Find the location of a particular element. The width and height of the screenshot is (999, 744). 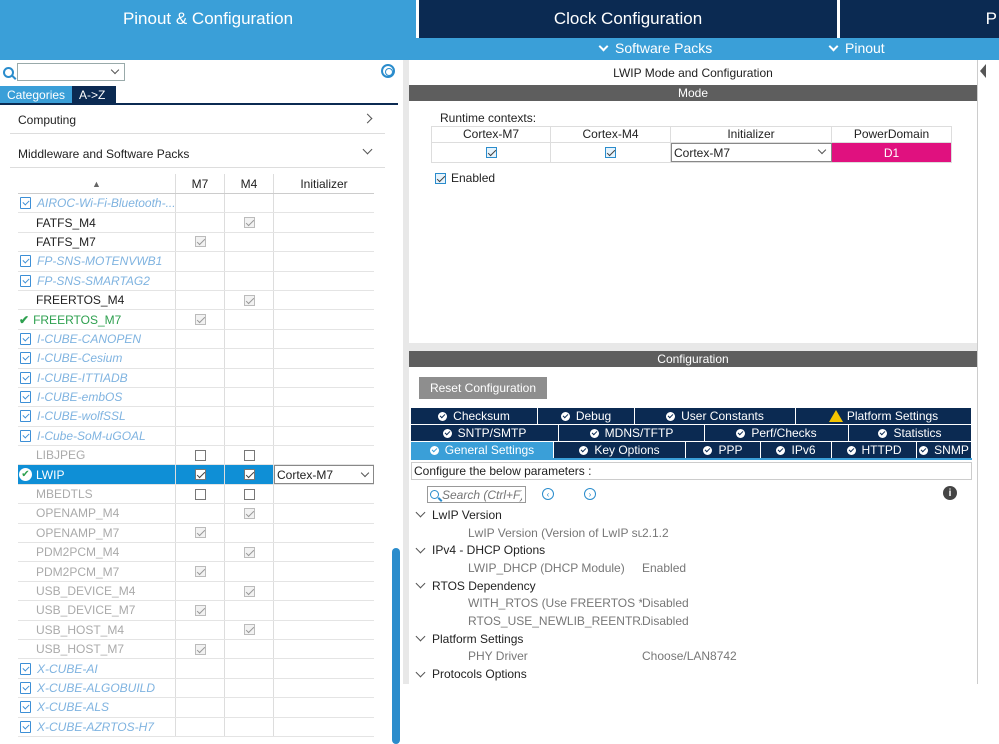

table-row: ✔ LWIP Cortex-M7 is located at coordinates (196, 475).